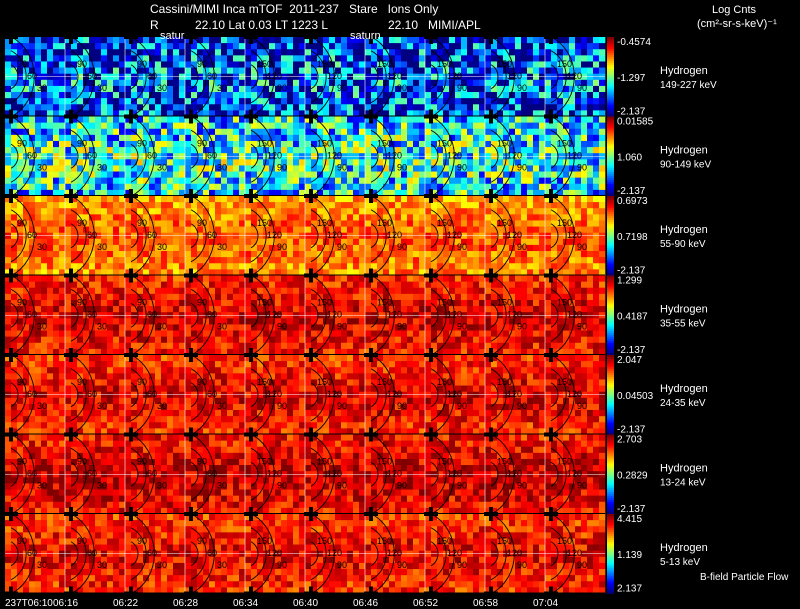 The height and width of the screenshot is (609, 800). Describe the element at coordinates (434, 25) in the screenshot. I see `ephemeris-right: 22.10 MIMI/APL` at that location.